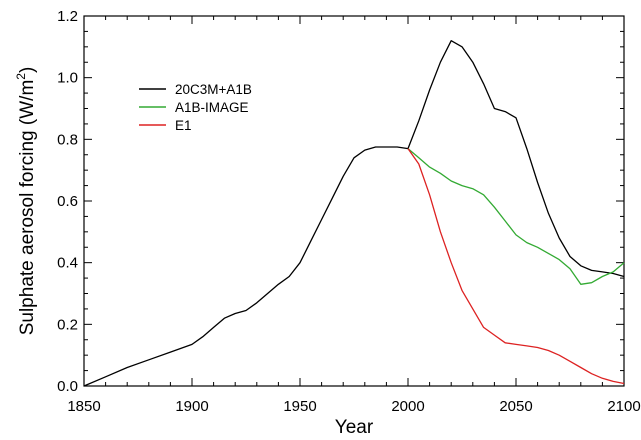  Describe the element at coordinates (299, 406) in the screenshot. I see `x-tick-label: 1950` at that location.